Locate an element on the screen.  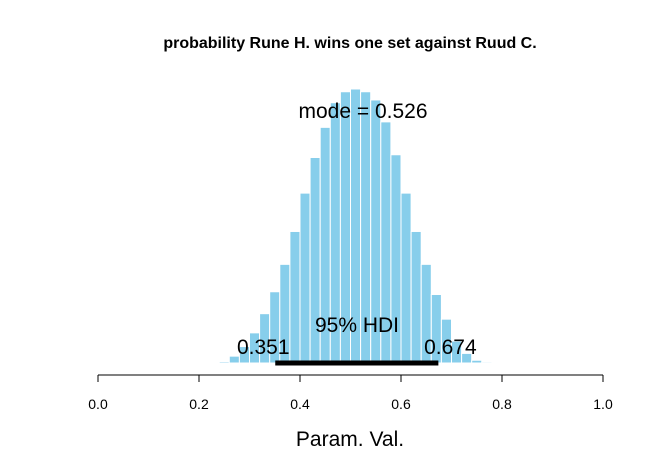
x-tick-label: 0.4 is located at coordinates (300, 404).